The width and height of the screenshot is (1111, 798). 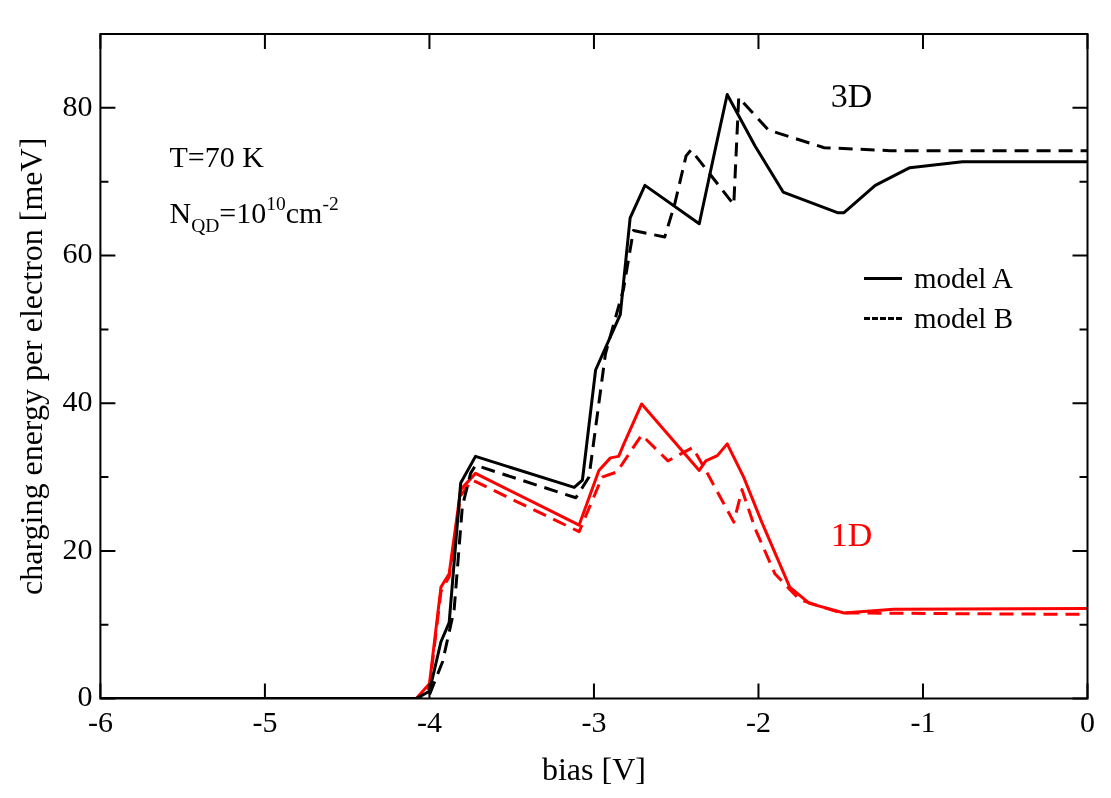 I want to click on annotation: 3D, so click(x=851, y=96).